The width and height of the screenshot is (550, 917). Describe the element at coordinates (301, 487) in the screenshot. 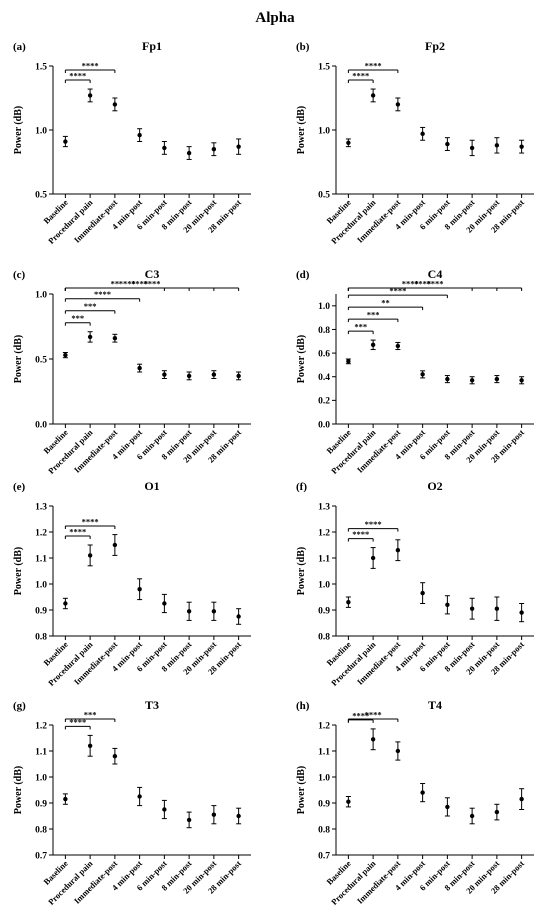

I see `panel-label: (f)` at that location.